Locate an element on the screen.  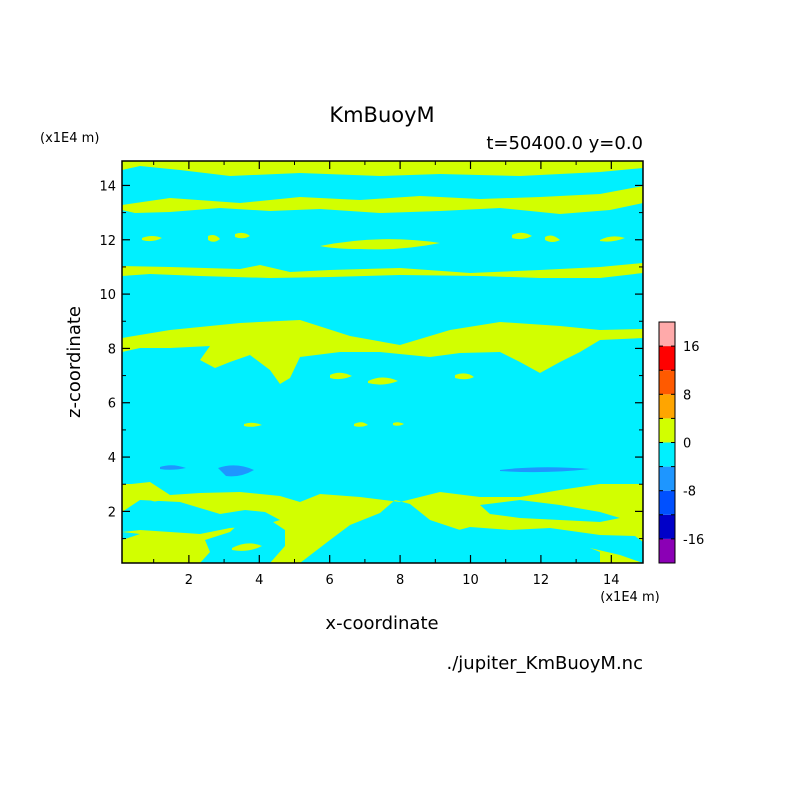
y-tick-label: 4 is located at coordinates (112, 458).